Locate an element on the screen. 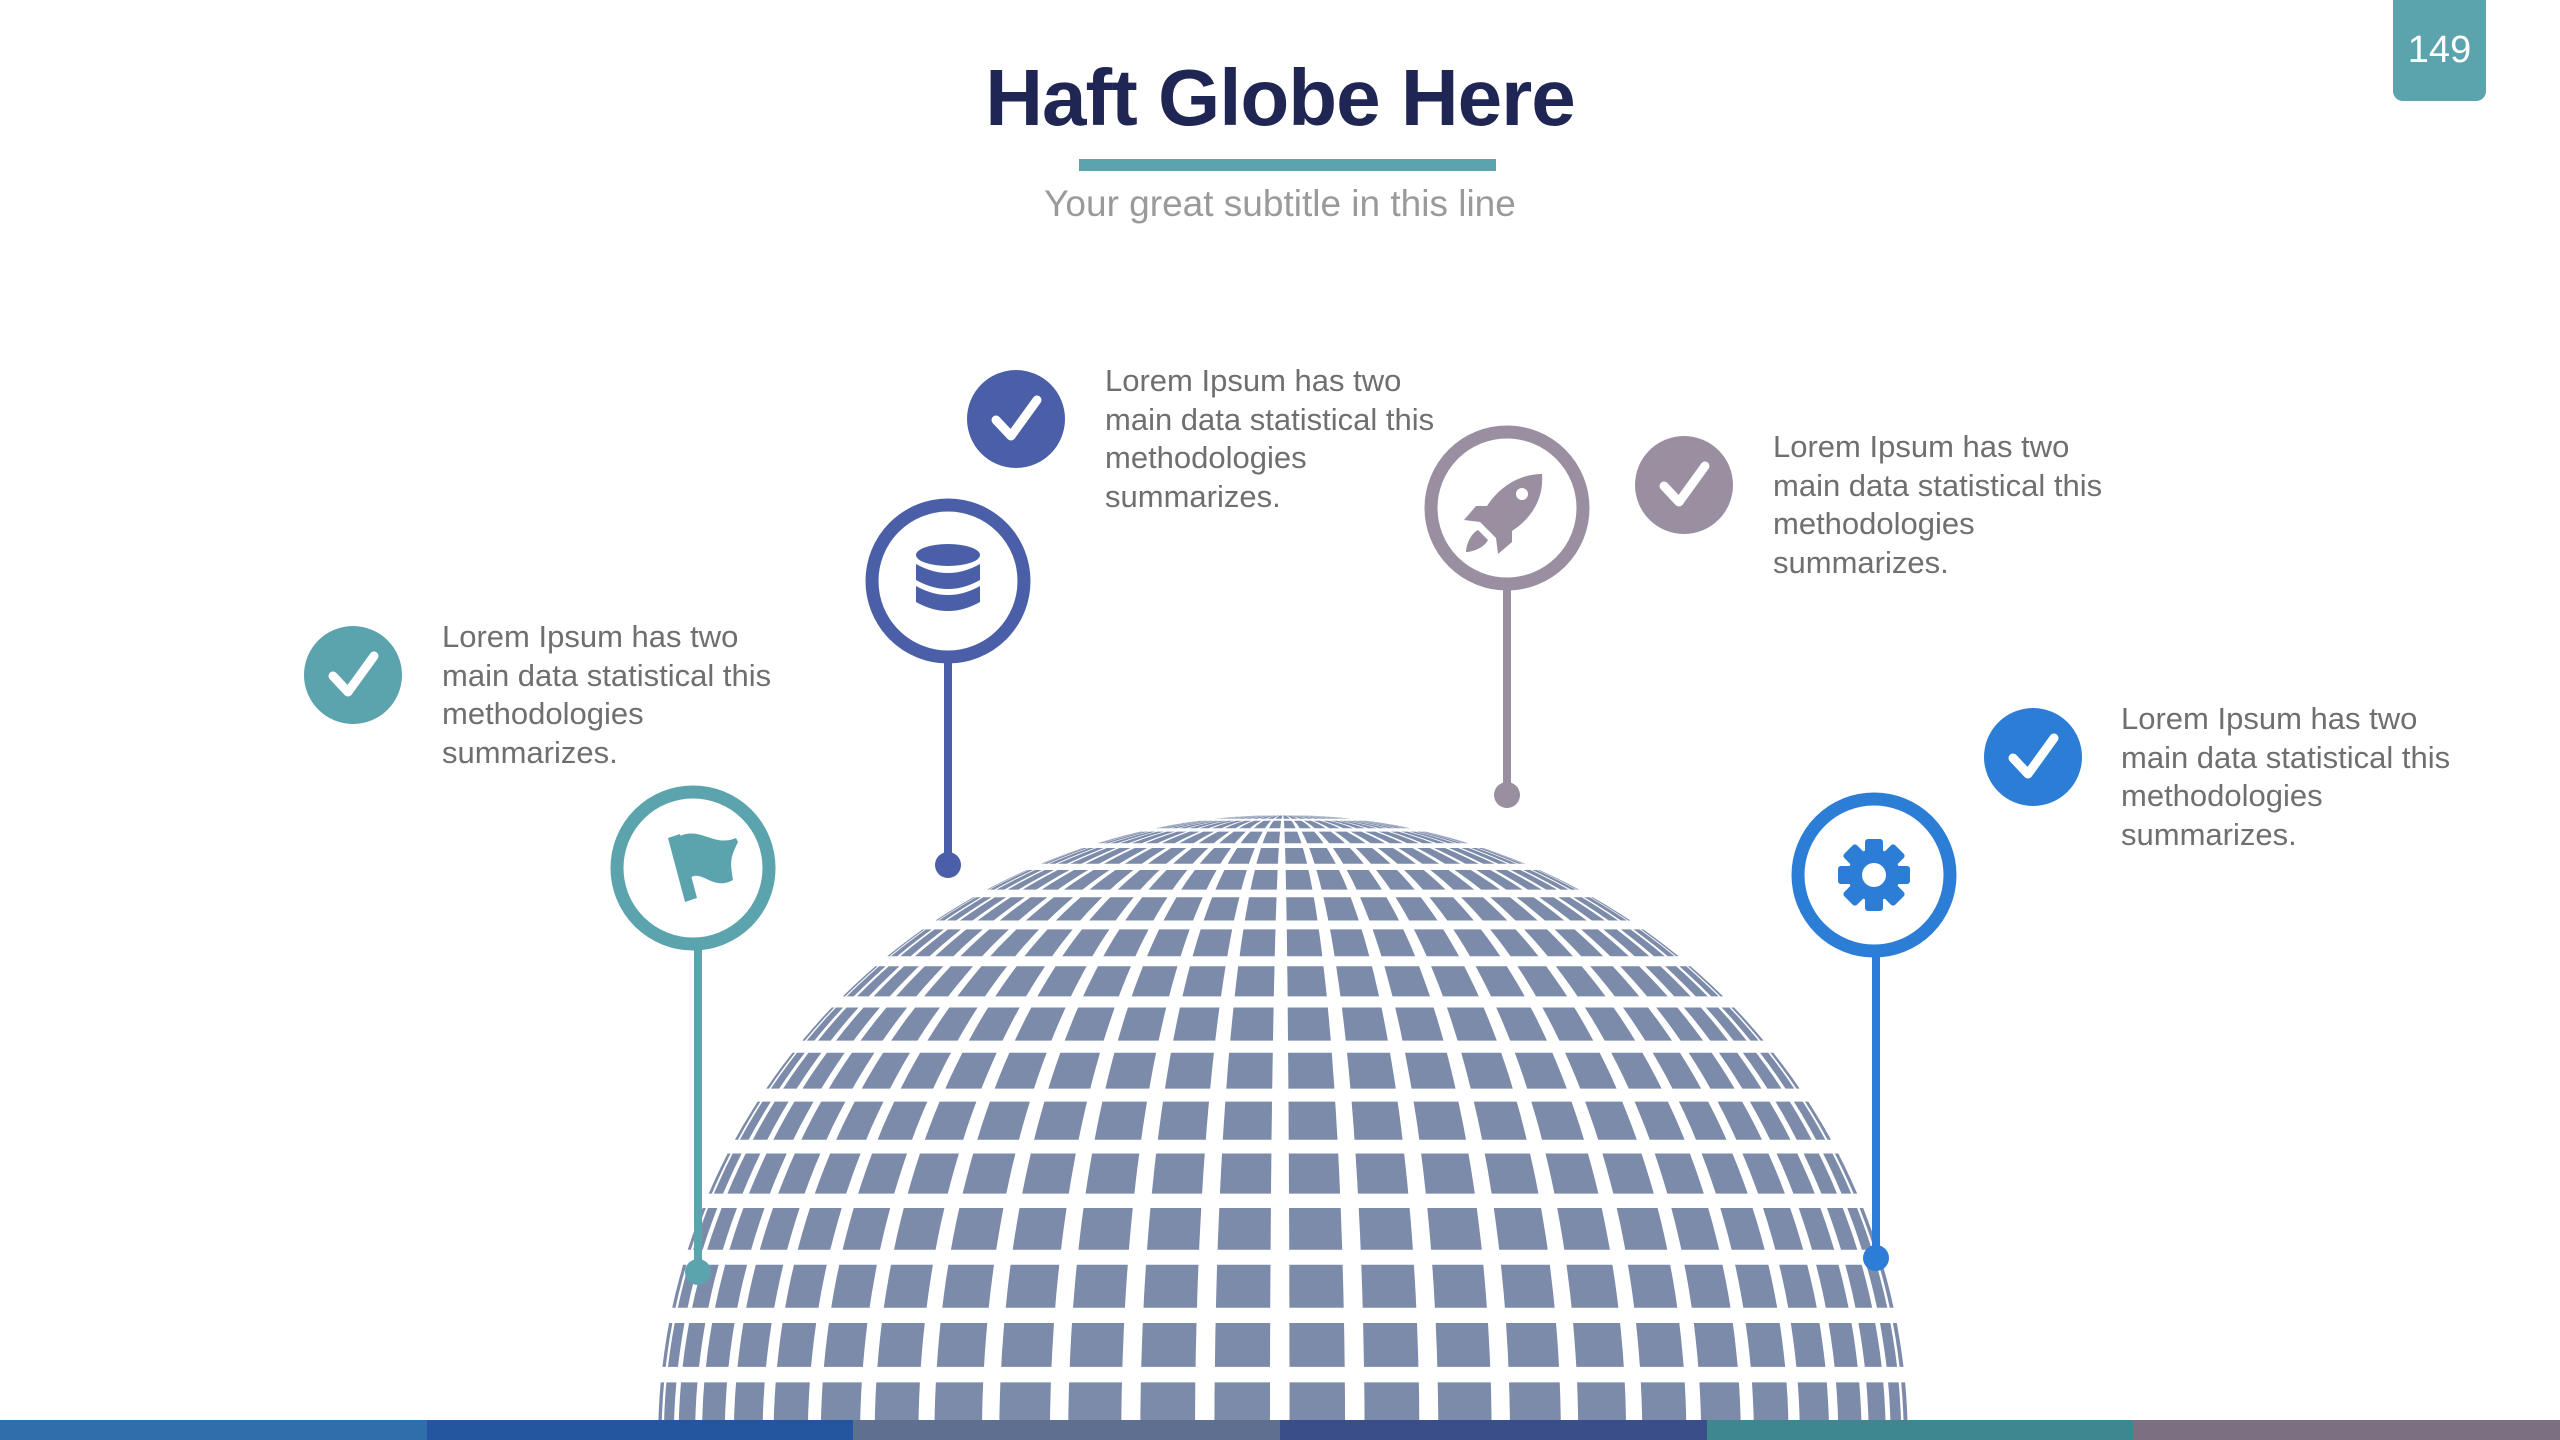 This screenshot has height=1440, width=2560. database-icon is located at coordinates (948, 577).